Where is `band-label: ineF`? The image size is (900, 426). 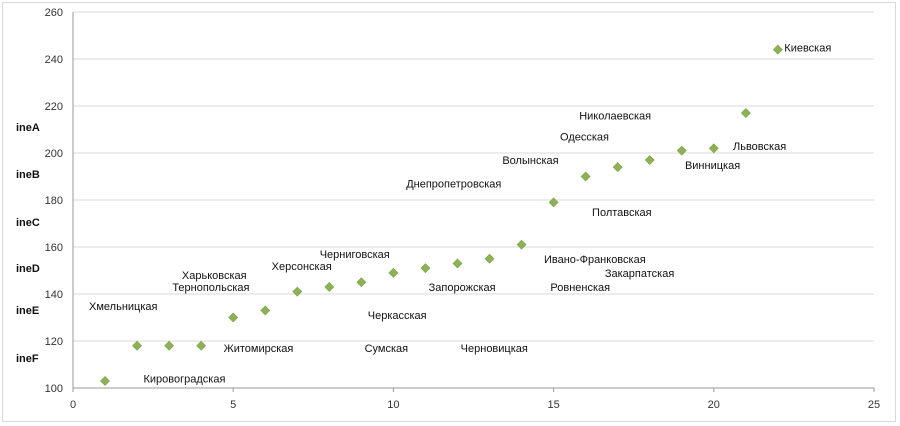 band-label: ineF is located at coordinates (27, 359).